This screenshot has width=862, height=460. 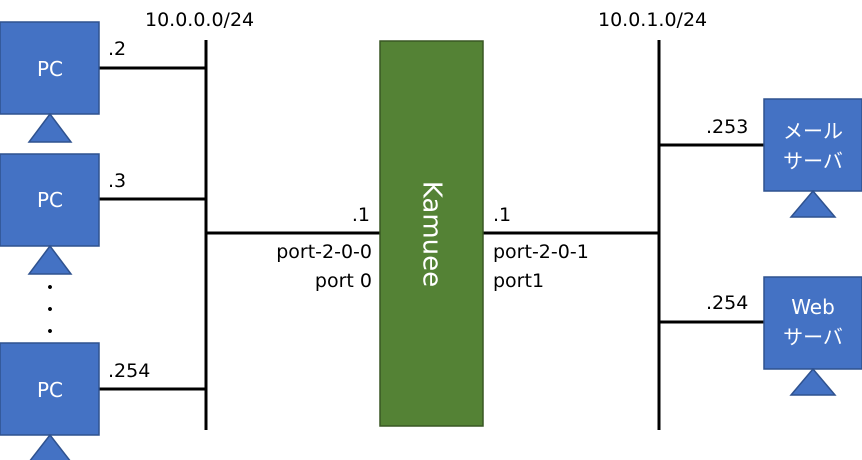 I want to click on router-left-port-name: port 0, so click(x=343, y=281).